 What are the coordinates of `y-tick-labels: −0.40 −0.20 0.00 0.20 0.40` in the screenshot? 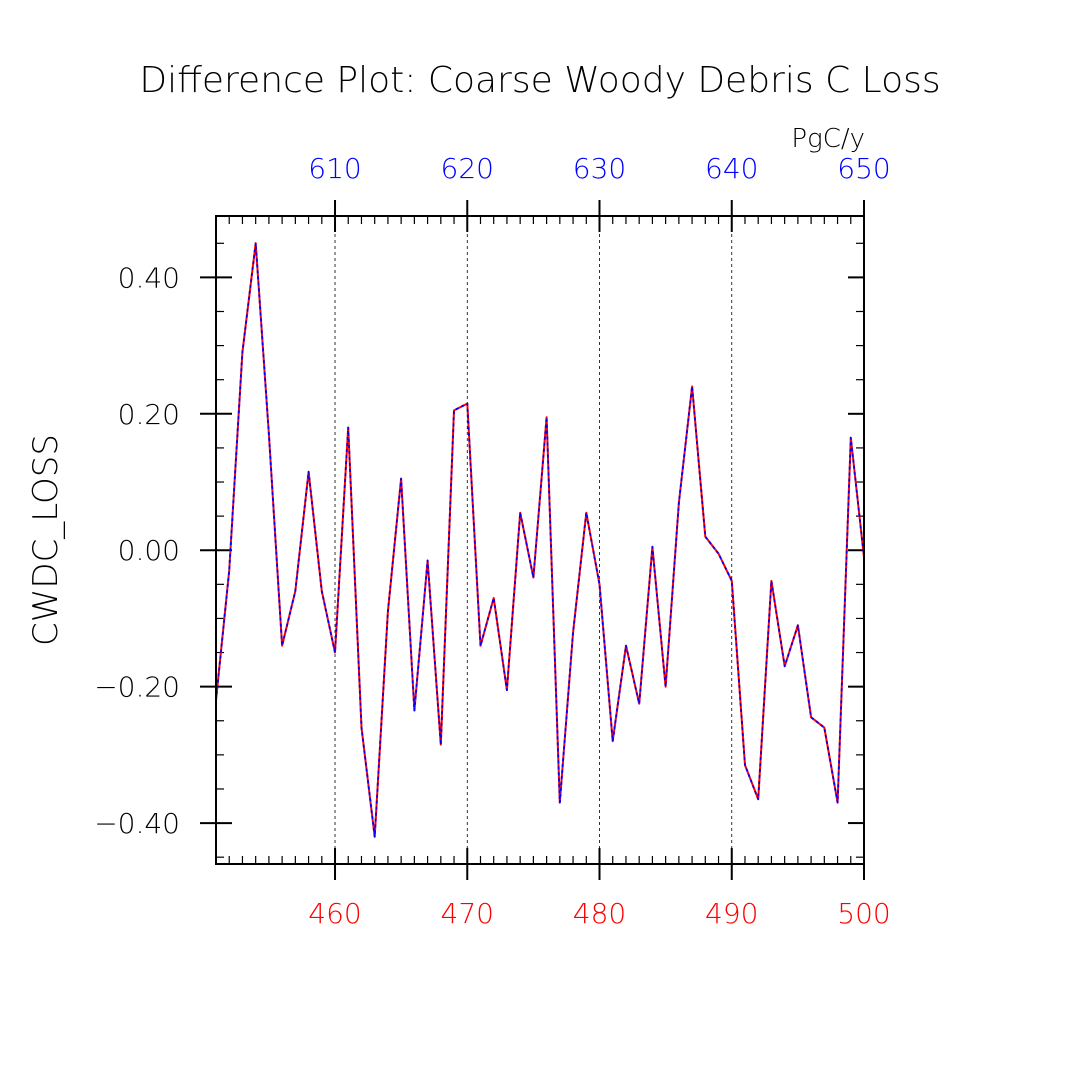 It's located at (137, 550).